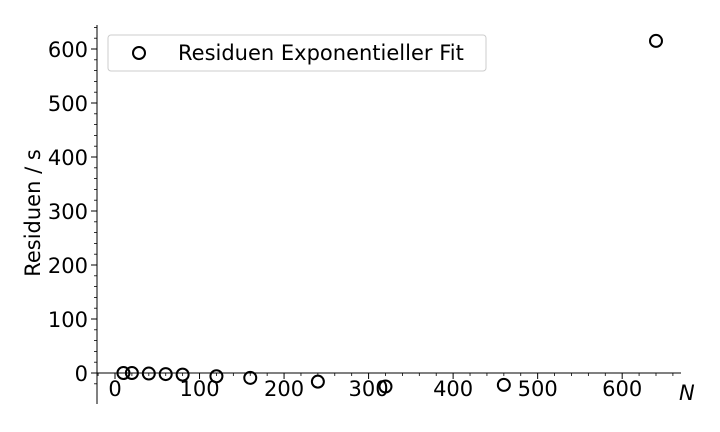 The height and width of the screenshot is (432, 720). What do you see at coordinates (687, 393) in the screenshot?
I see `x-axis-label: N` at bounding box center [687, 393].